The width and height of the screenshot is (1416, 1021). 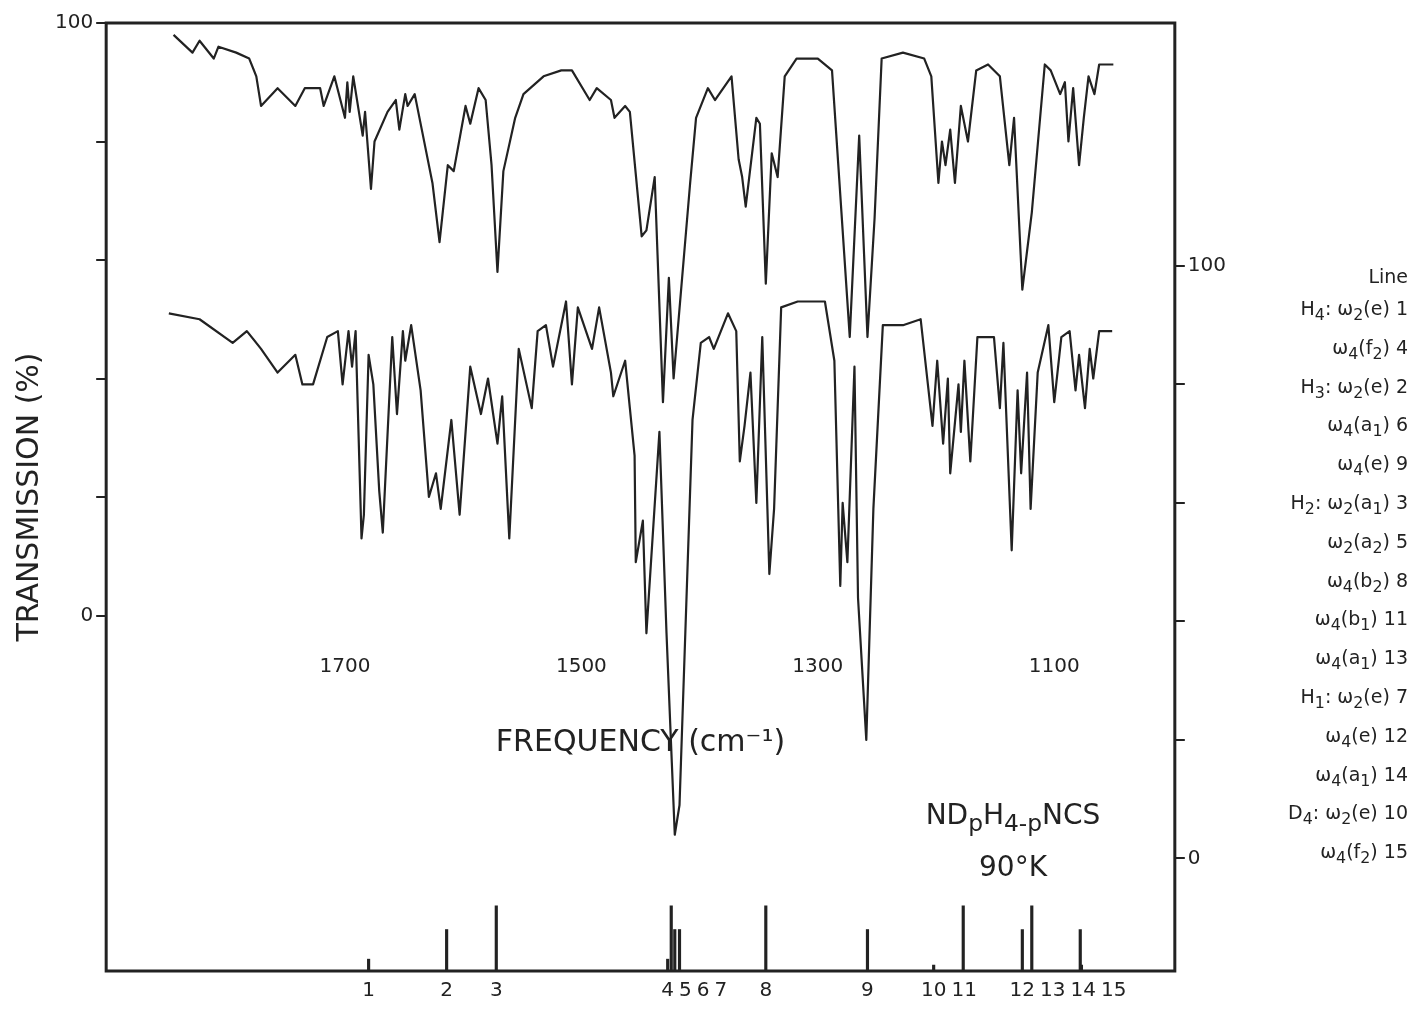 I want to click on text: ω$_{4}$(b$_{1}$) 11, so click(x=1360, y=621).